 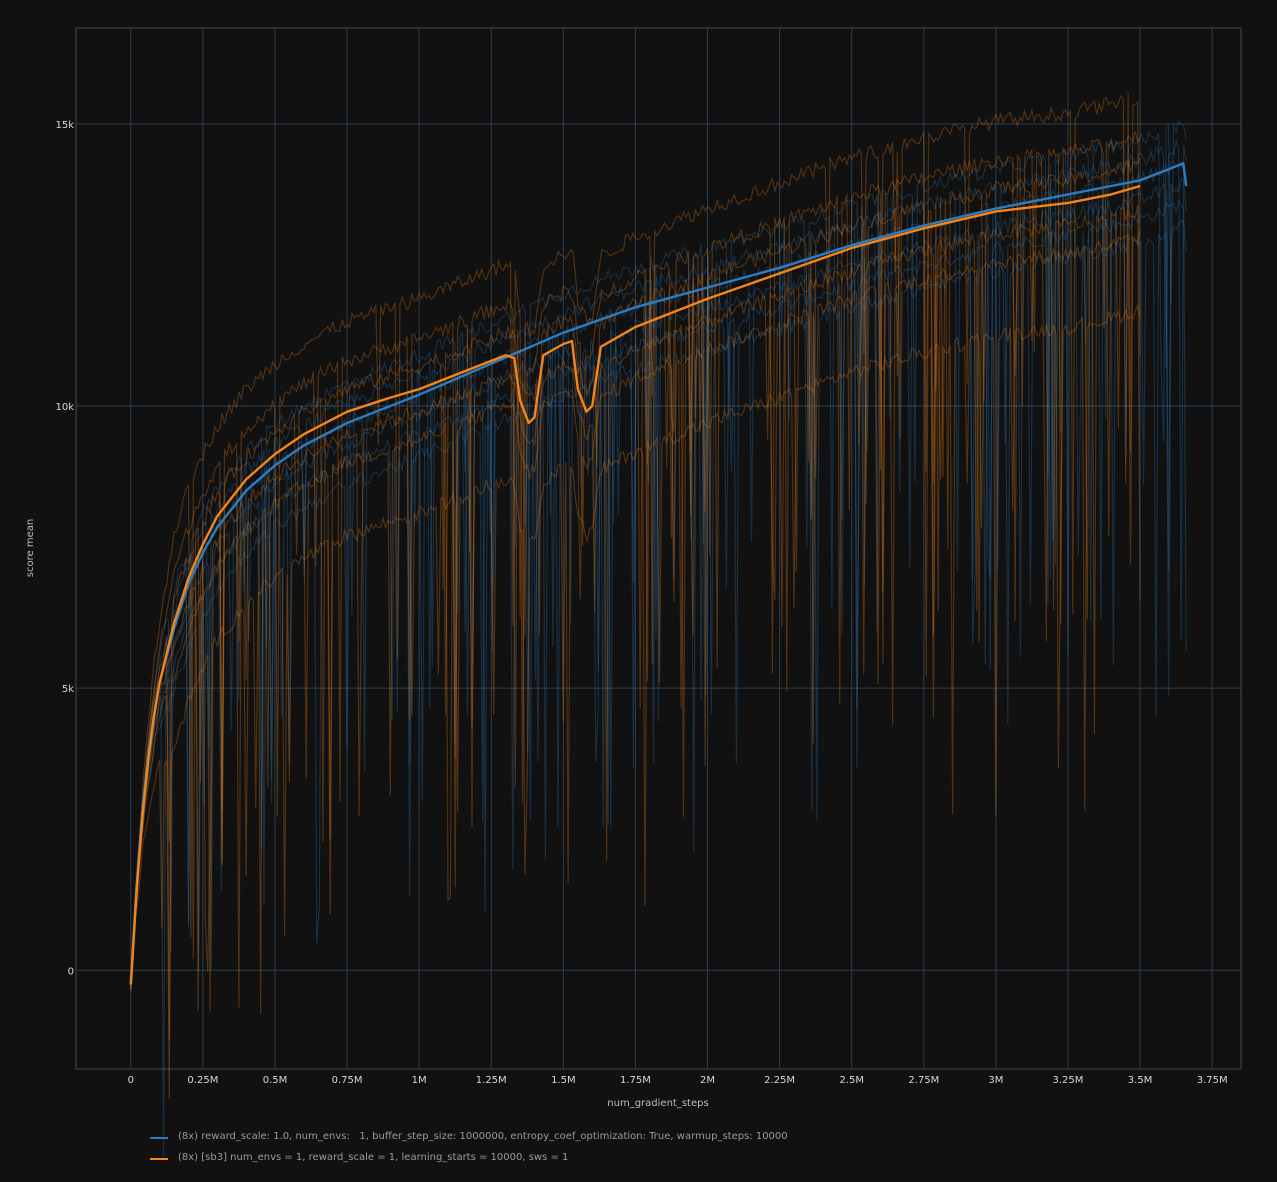 What do you see at coordinates (68, 689) in the screenshot?
I see `y-tick-label: 5k` at bounding box center [68, 689].